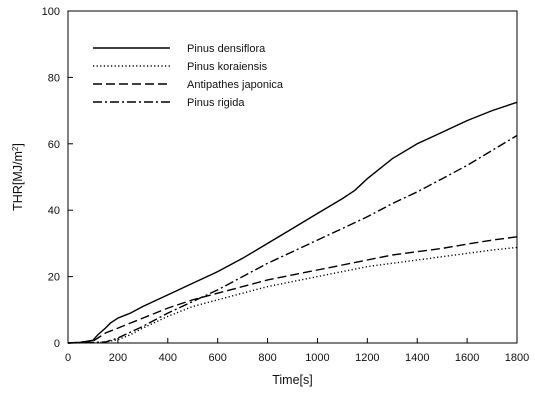 This screenshot has width=535, height=401. Describe the element at coordinates (18, 181) in the screenshot. I see `y-axis-title-base: THR[MJ/m` at that location.